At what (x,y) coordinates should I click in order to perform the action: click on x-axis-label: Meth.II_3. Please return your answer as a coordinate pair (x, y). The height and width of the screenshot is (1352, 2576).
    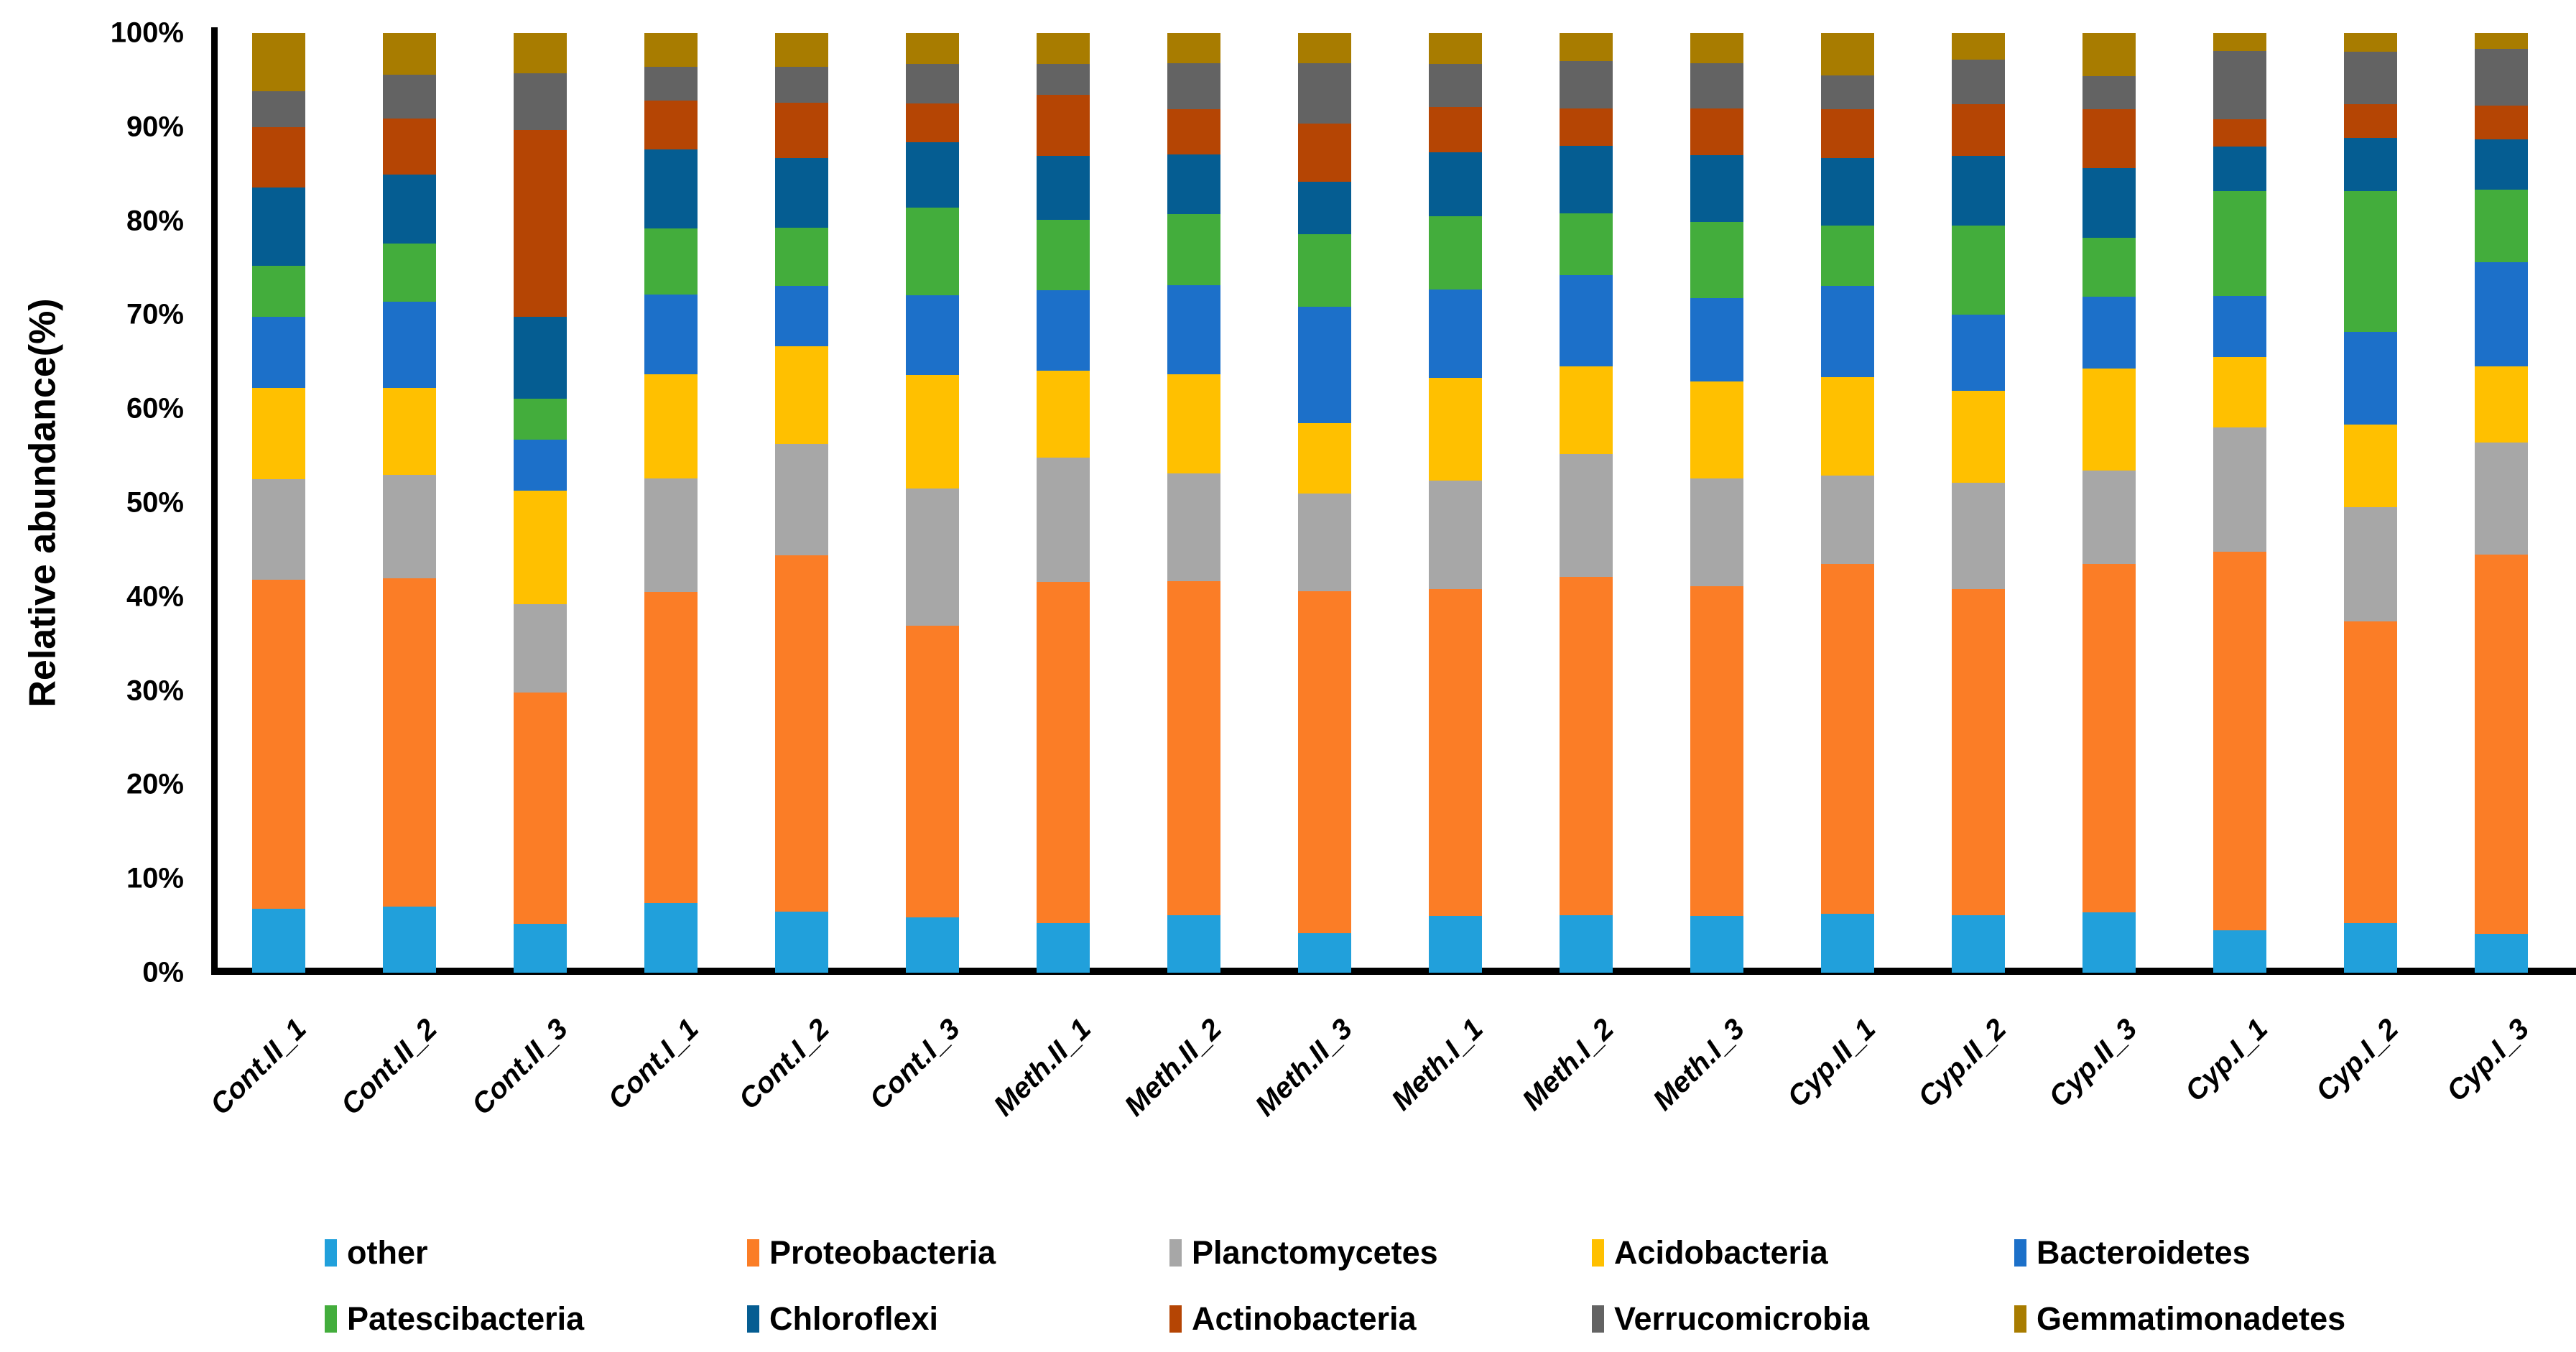
    Looking at the image, I should click on (1303, 1068).